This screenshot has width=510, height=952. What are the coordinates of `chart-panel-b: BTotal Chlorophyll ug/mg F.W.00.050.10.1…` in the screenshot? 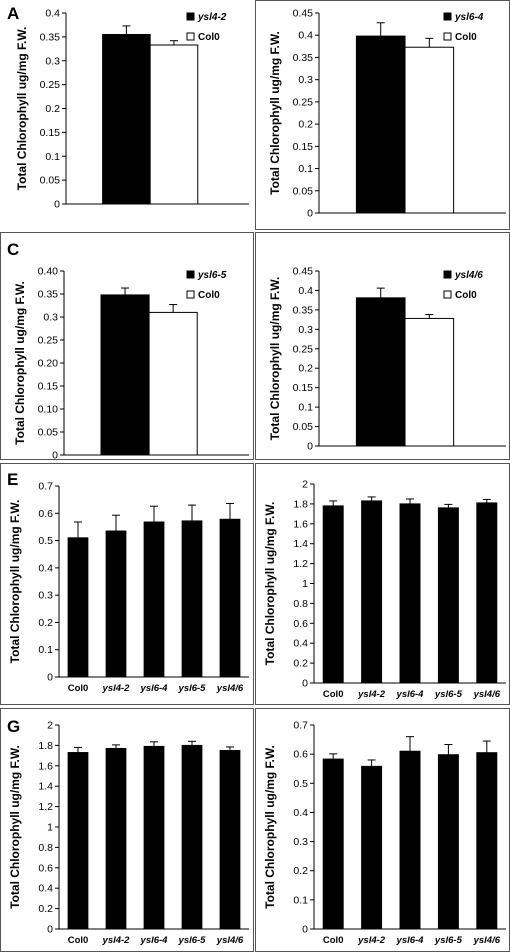 It's located at (382, 115).